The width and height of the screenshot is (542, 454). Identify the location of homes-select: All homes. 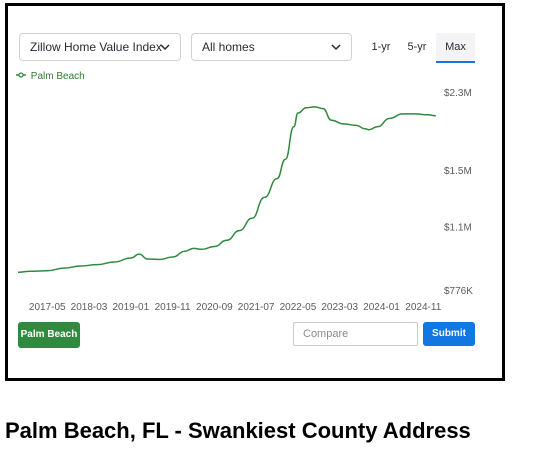
(271, 47).